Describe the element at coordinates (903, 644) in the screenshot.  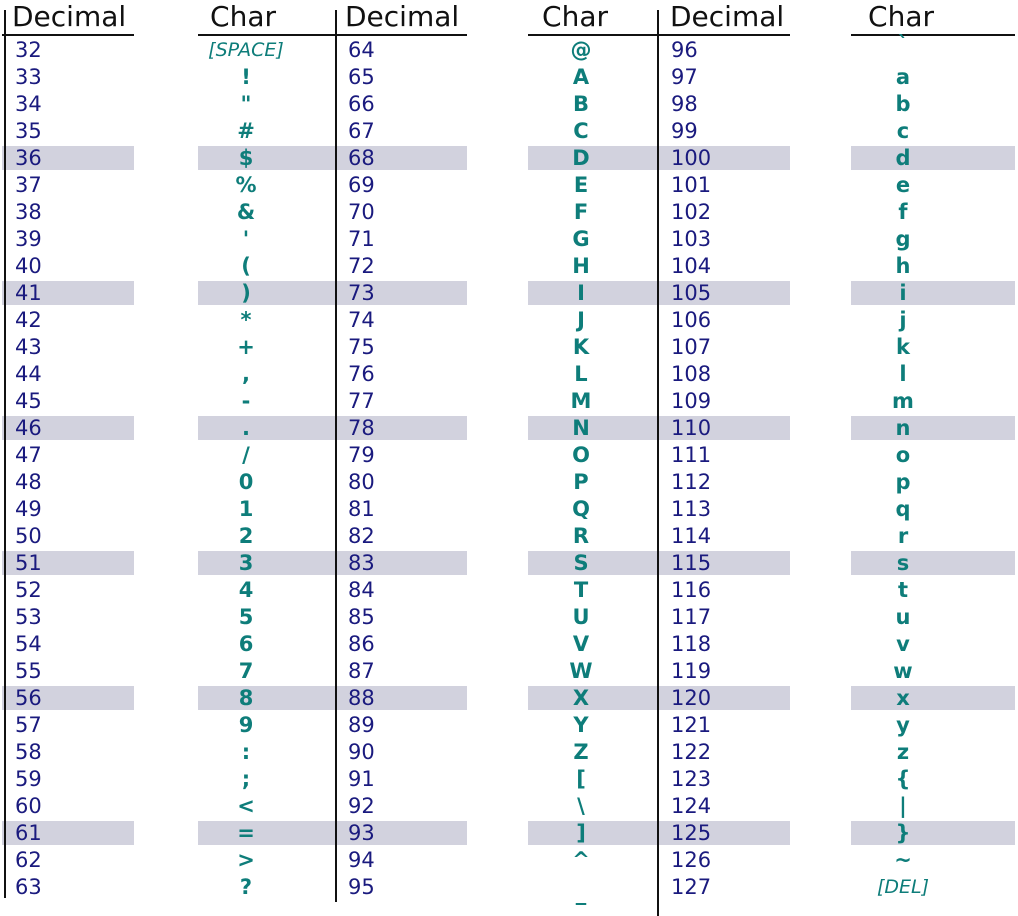
I see `char-value: v` at that location.